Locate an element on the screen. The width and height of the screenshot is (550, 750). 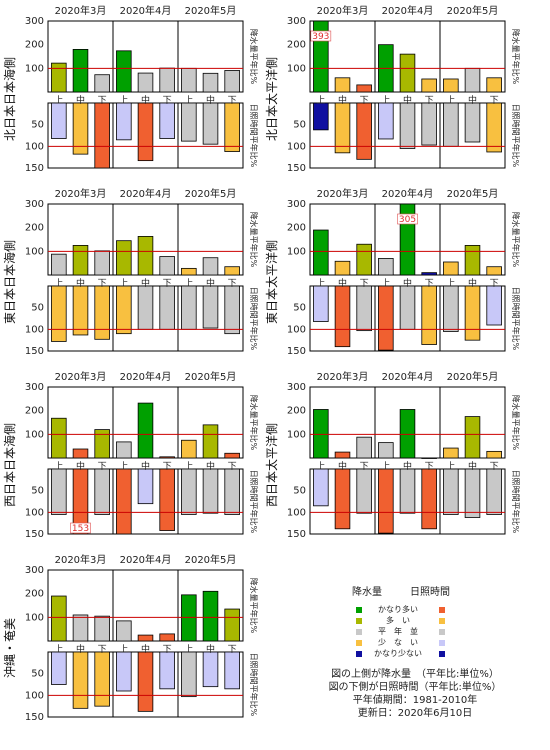
legend-row: かなり多い is located at coordinates (438, 610).